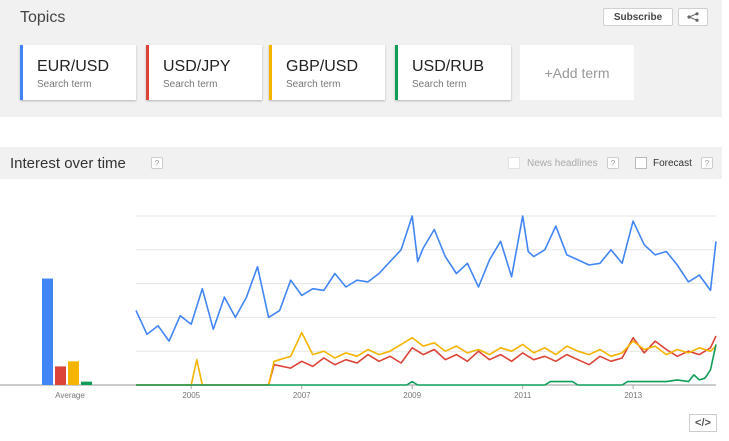 The width and height of the screenshot is (729, 441). I want to click on series-line-usd-jpy, so click(426, 360).